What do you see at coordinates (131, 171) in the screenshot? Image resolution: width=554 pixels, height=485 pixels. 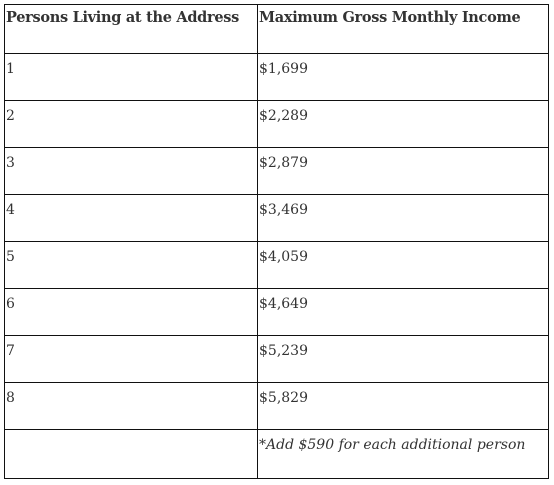 I see `persons-cell: 3` at bounding box center [131, 171].